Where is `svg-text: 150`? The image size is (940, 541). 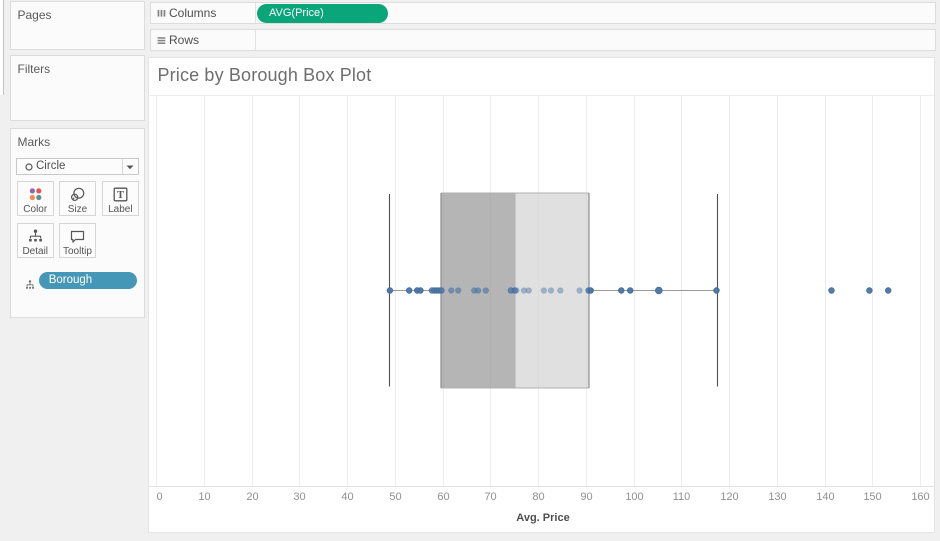
svg-text: 150 is located at coordinates (872, 497).